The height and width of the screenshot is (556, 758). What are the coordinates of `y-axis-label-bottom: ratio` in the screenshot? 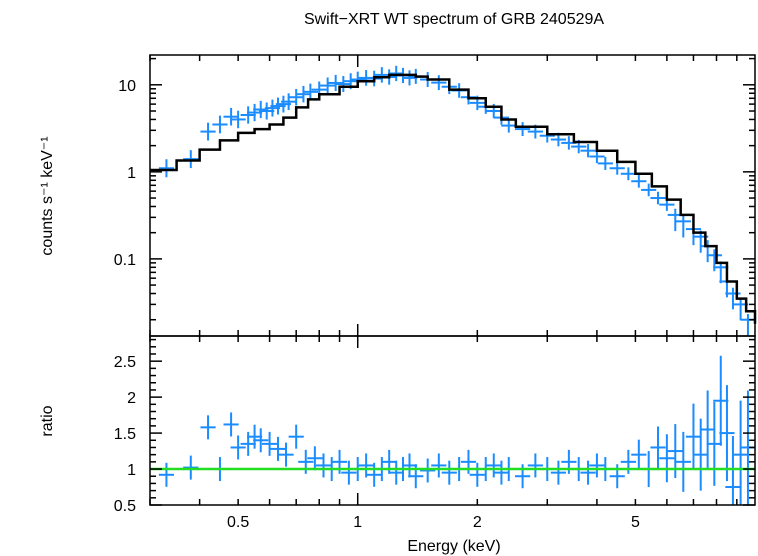 It's located at (47, 420).